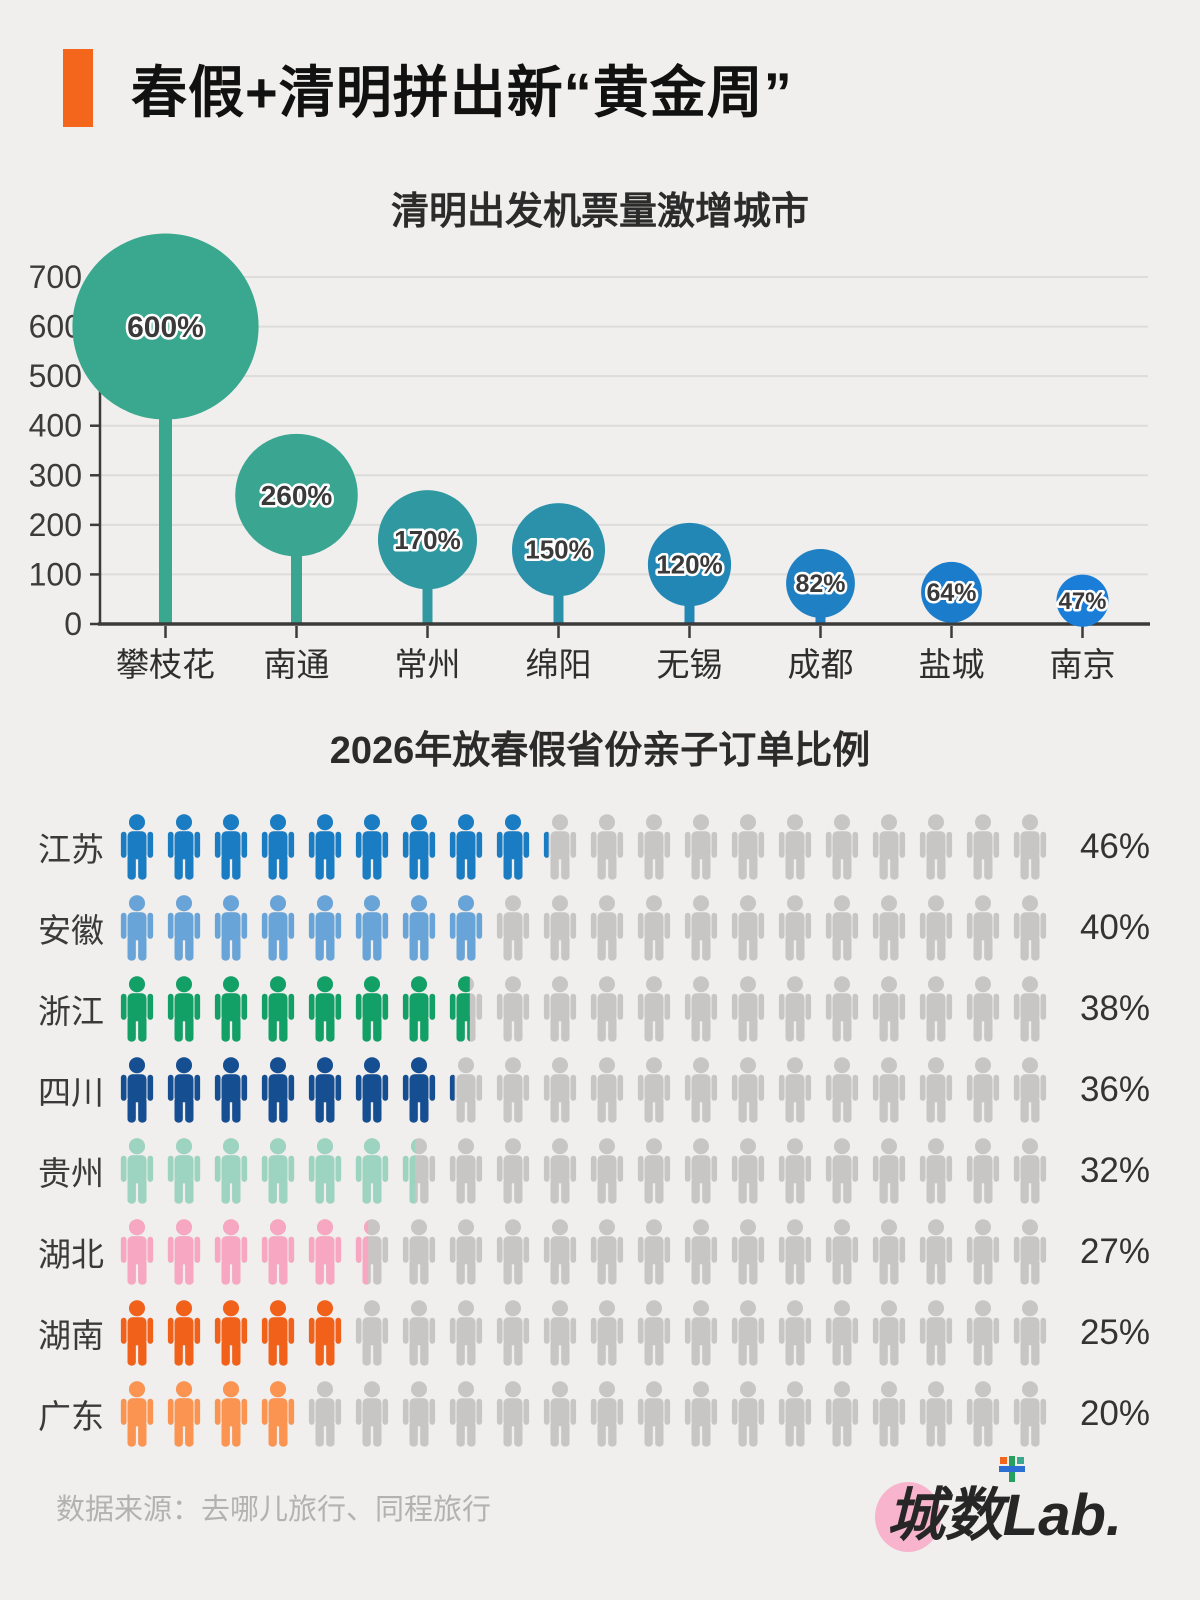 The image size is (1200, 1600). I want to click on bubble-value-label: 170%, so click(427, 540).